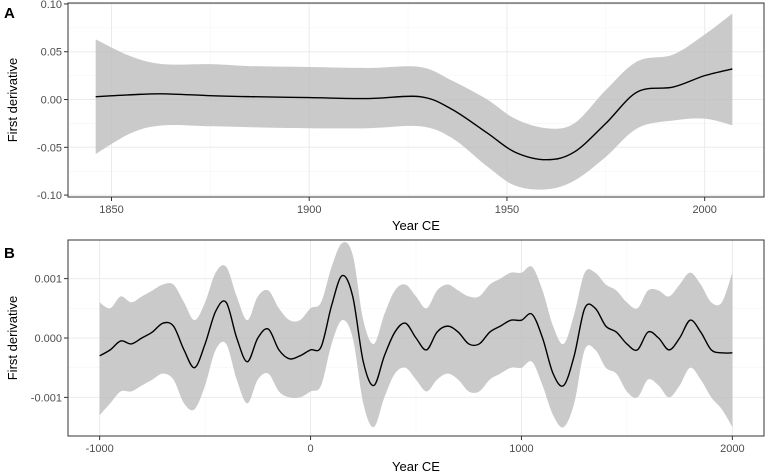  I want to click on panel-a-y-tick-label: 0.00, so click(51, 101).